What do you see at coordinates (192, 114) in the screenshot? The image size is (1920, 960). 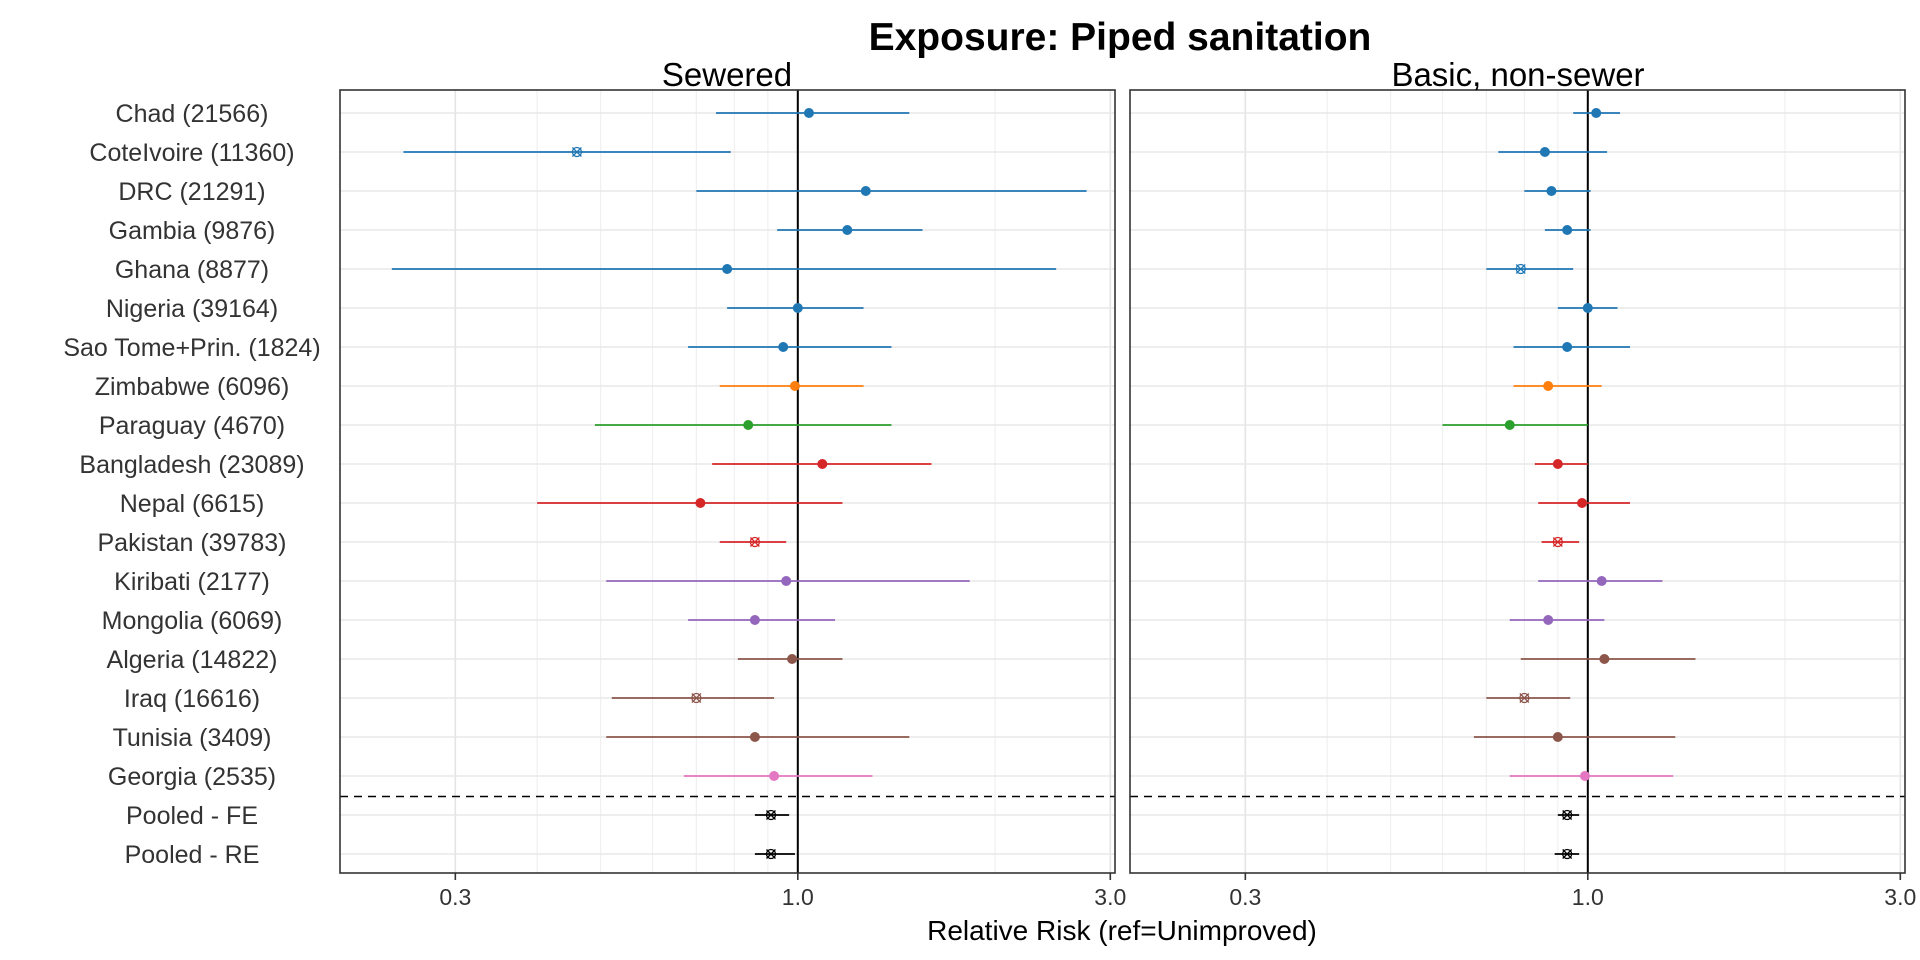 I see `row-label-chad-21566: Chad (21566)` at bounding box center [192, 114].